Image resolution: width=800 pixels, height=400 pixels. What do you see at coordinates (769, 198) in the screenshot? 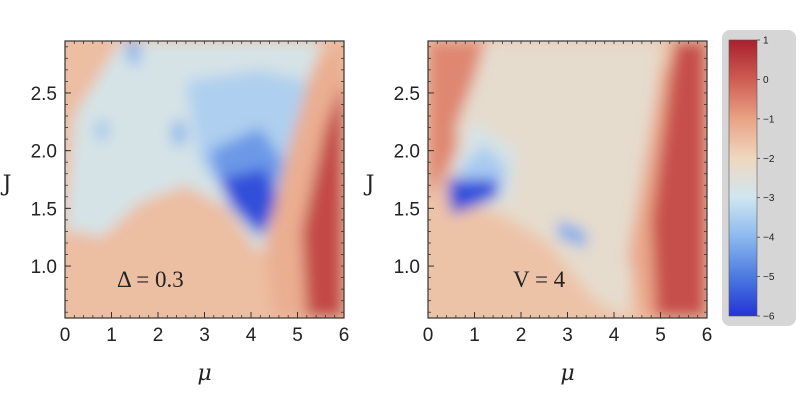
I see `colorbar-tick-label: −3` at bounding box center [769, 198].